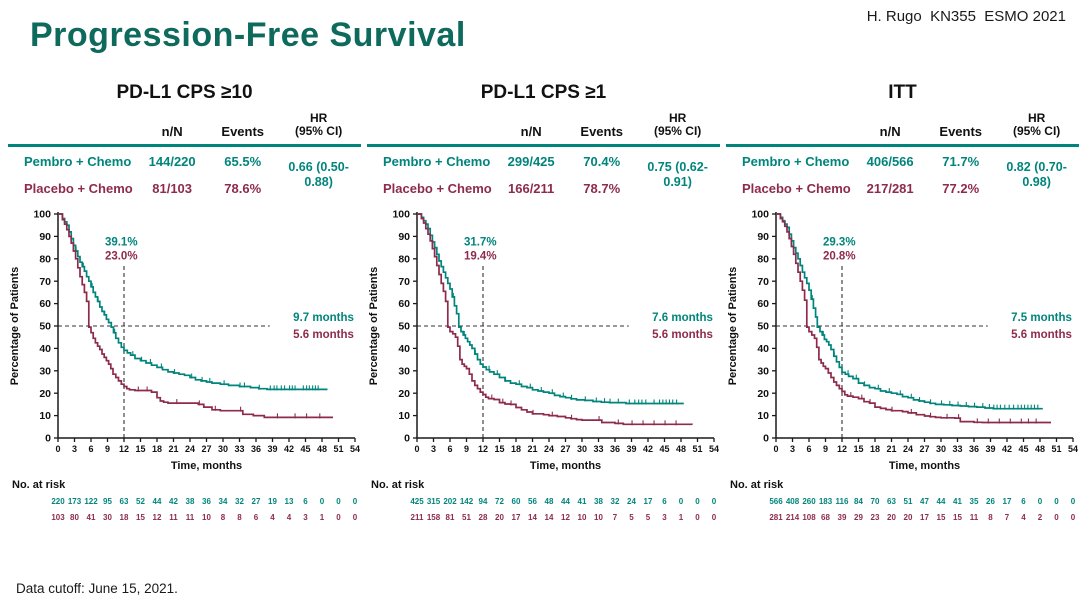 The height and width of the screenshot is (608, 1080). Describe the element at coordinates (140, 501) in the screenshot. I see `svg-text: 52` at that location.